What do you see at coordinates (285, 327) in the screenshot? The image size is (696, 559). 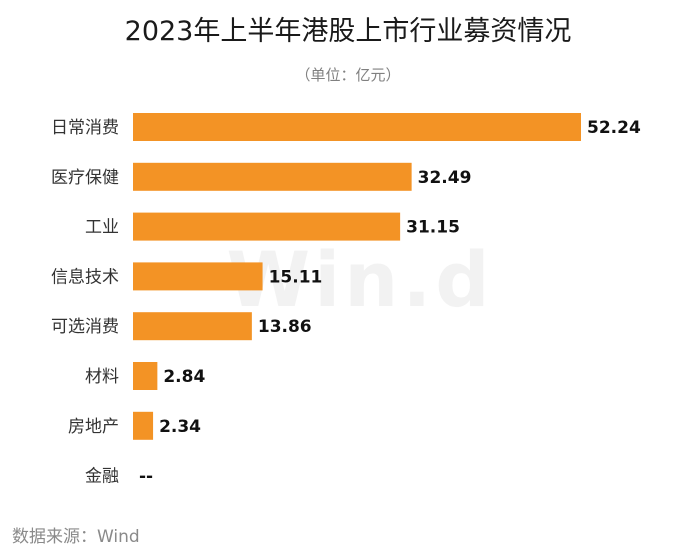 I see `value-label: 13.86` at bounding box center [285, 327].